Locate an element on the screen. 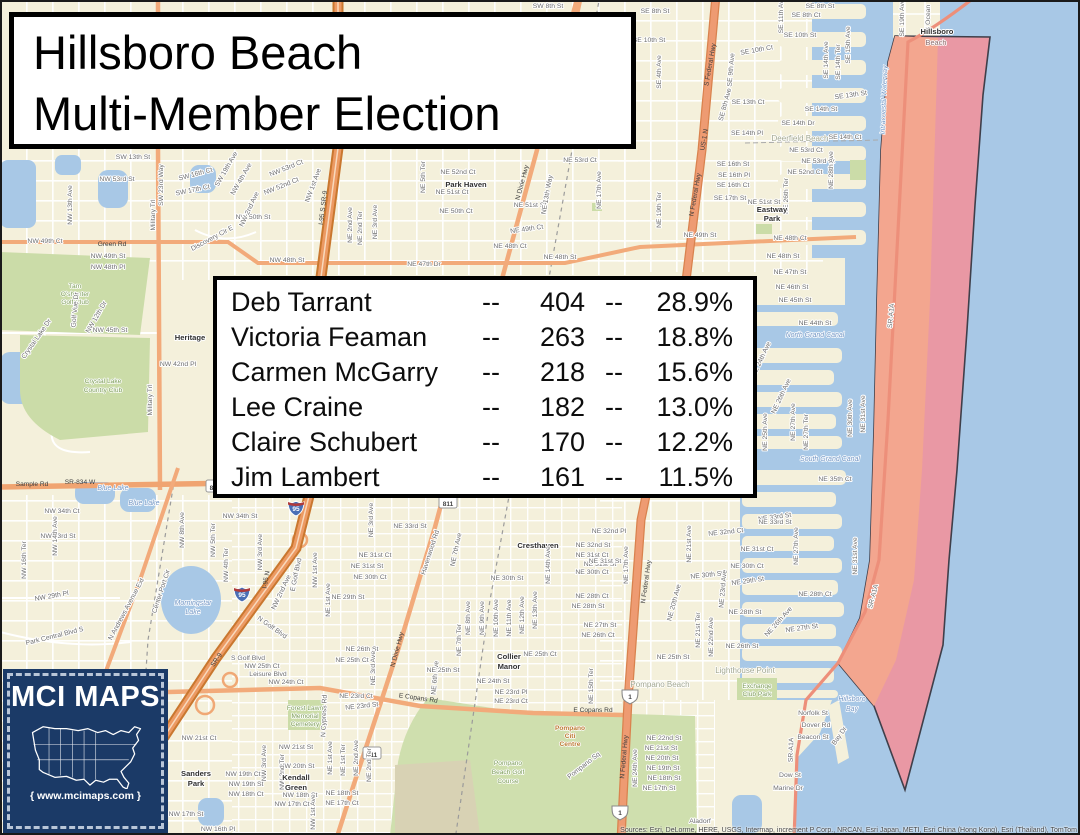 This screenshot has height=835, width=1080. candidate-name: Victoria Feaman is located at coordinates (329, 337).